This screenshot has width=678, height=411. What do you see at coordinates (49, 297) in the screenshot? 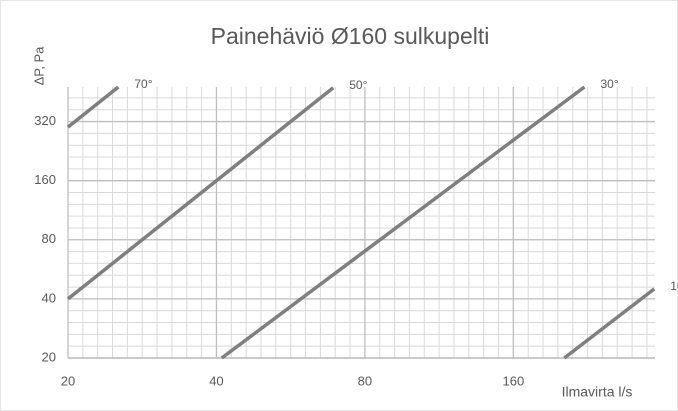
I see `y-tick-label: 40` at bounding box center [49, 297].